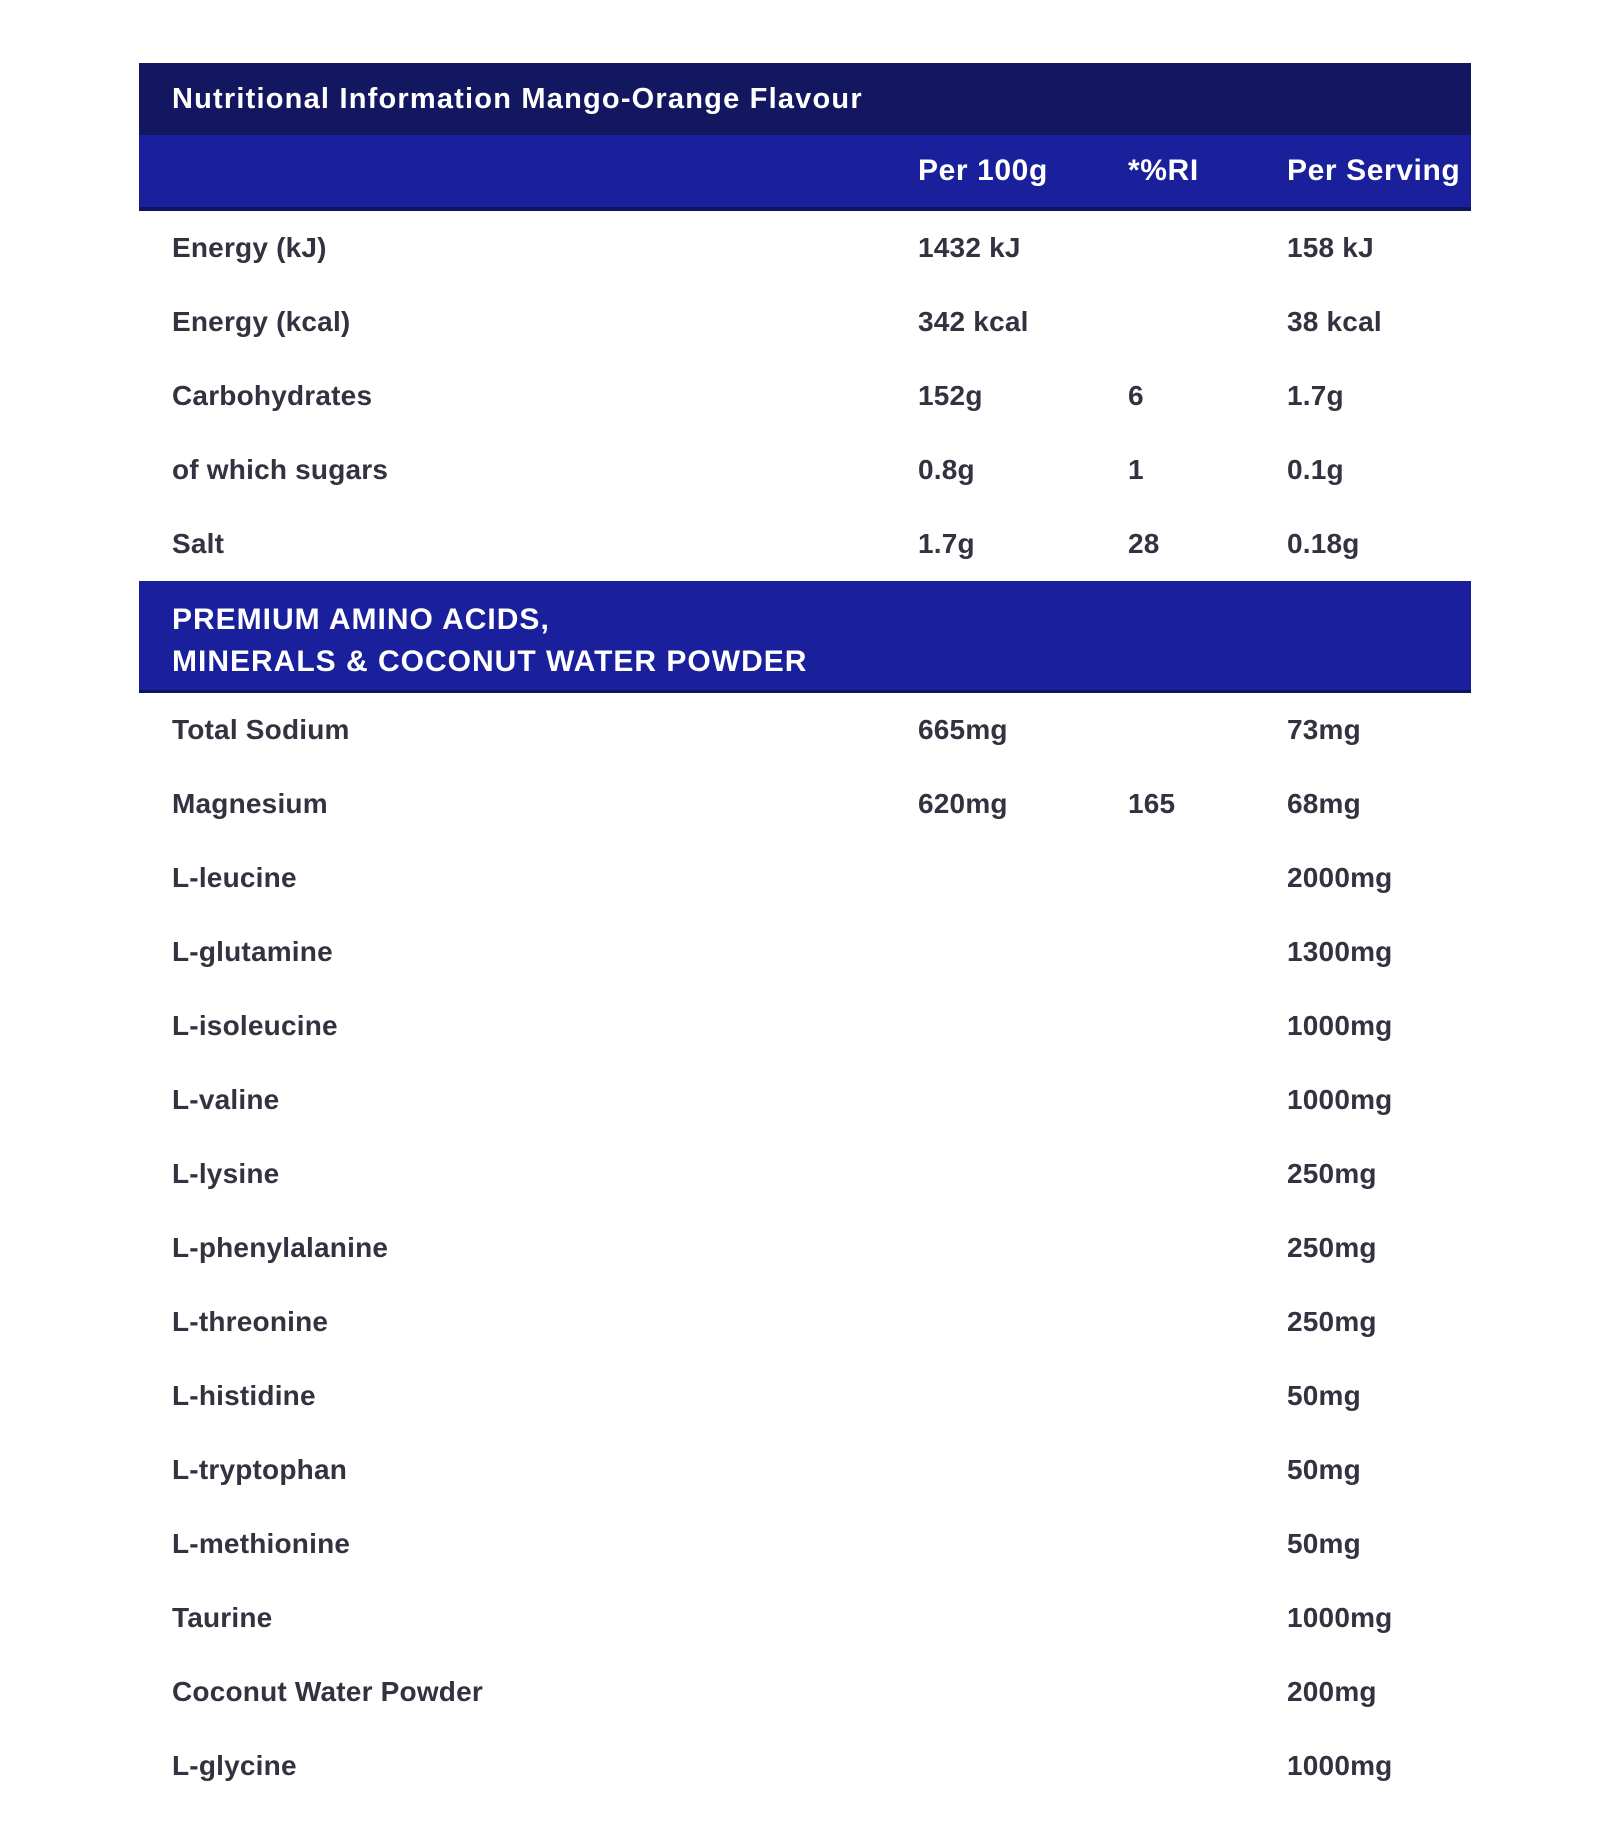 The image size is (1600, 1840). I want to click on row-label: Taurine, so click(222, 1617).